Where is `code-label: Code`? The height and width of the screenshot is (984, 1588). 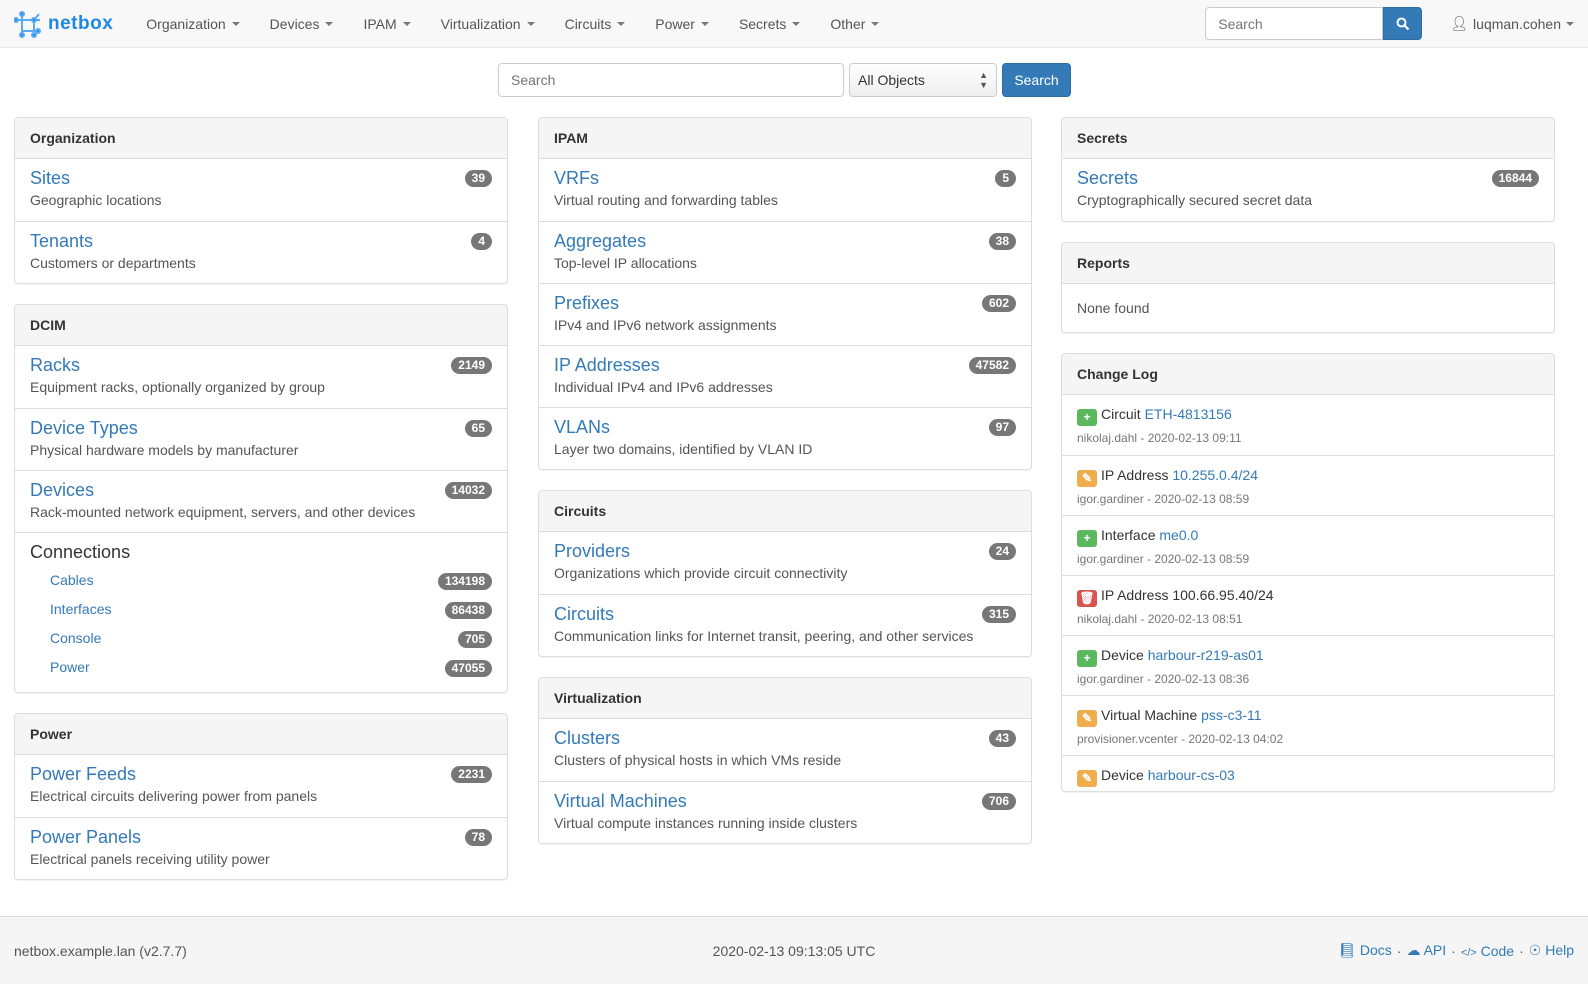 code-label: Code is located at coordinates (1497, 950).